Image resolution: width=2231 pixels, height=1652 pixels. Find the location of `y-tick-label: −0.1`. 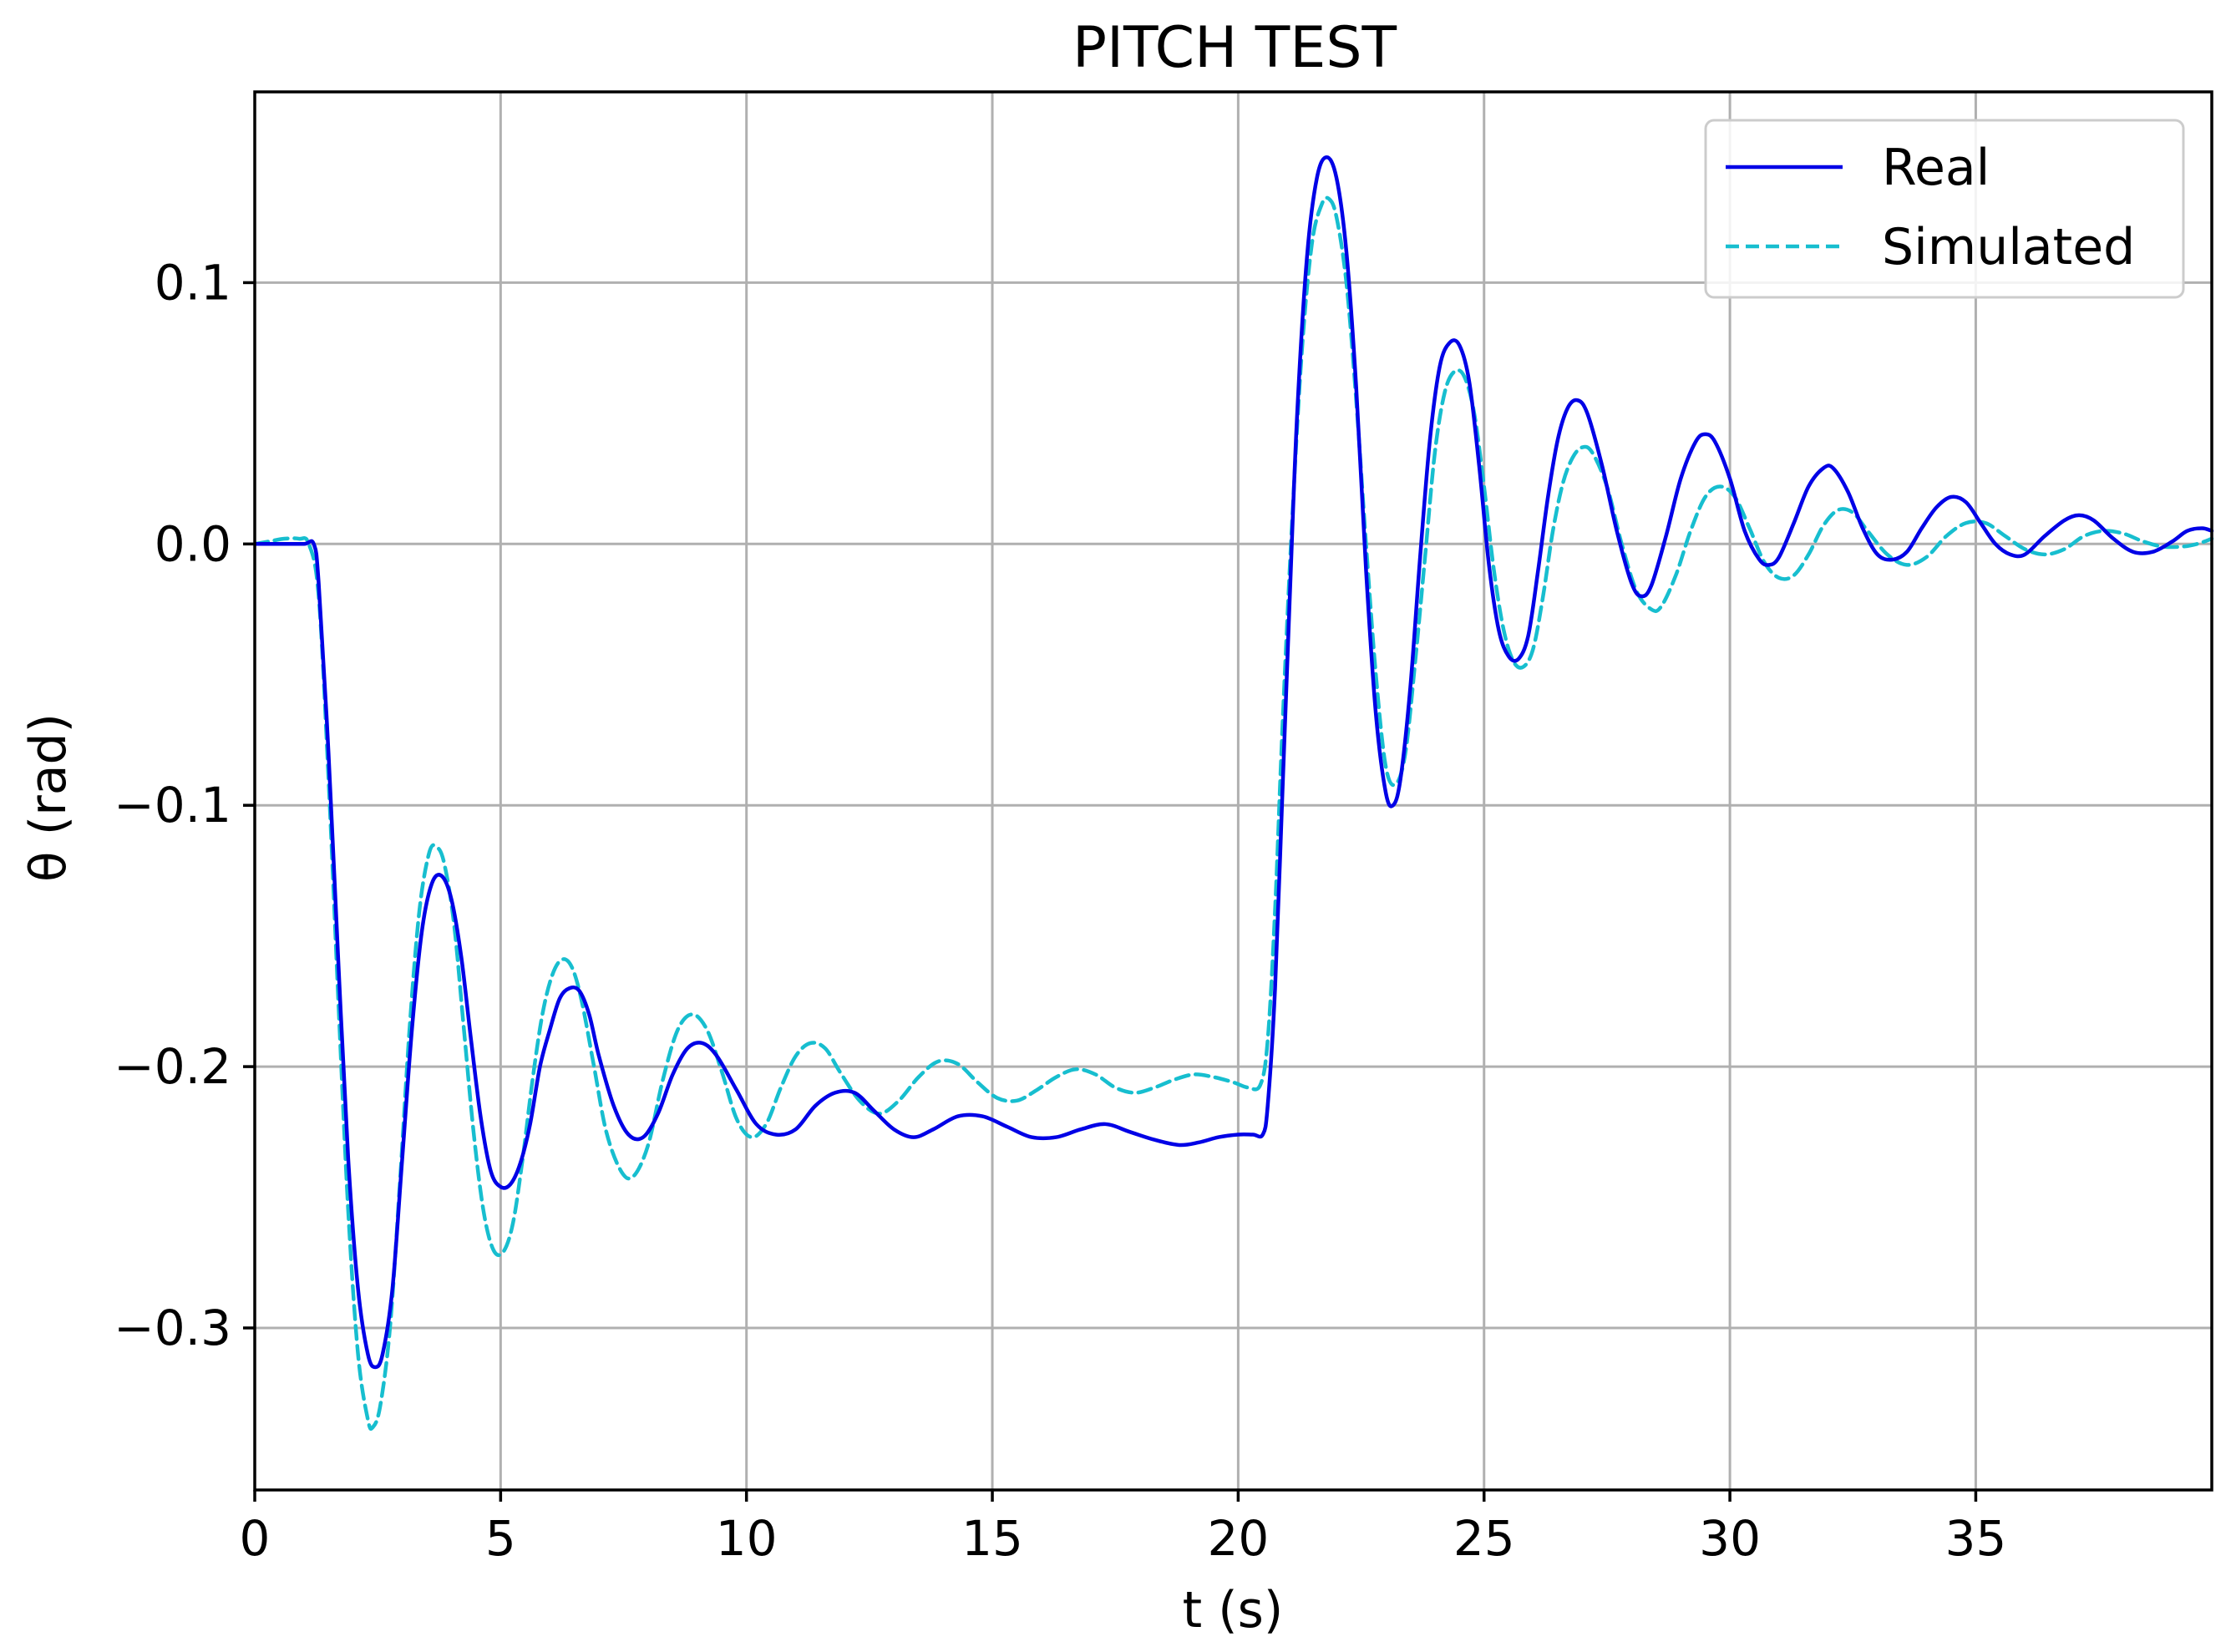

y-tick-label: −0.1 is located at coordinates (172, 805).